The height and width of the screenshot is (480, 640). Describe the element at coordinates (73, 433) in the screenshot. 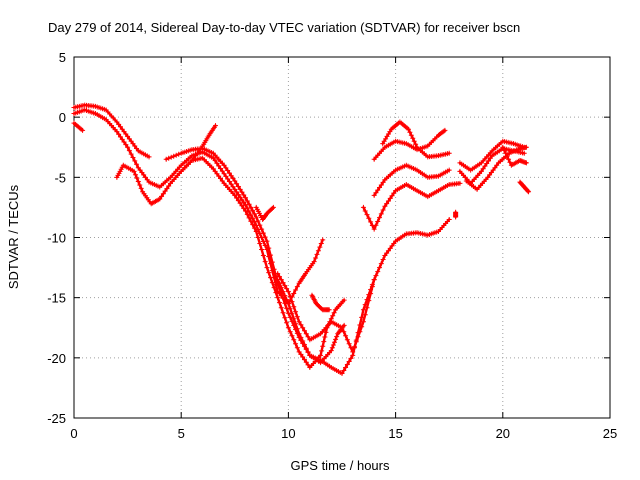

I see `x-tick-label: 0` at that location.